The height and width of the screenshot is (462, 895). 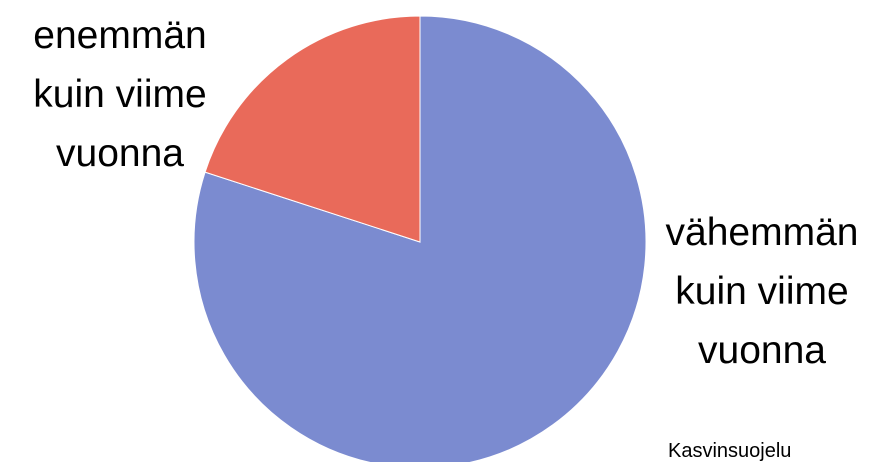 What do you see at coordinates (120, 94) in the screenshot?
I see `slice-label: enemmän kuin viime vuonna` at bounding box center [120, 94].